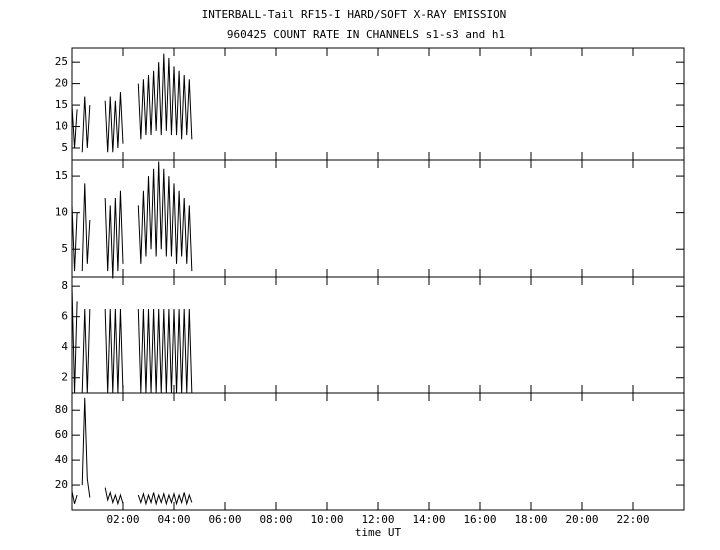 The width and height of the screenshot is (720, 550). Describe the element at coordinates (428, 519) in the screenshot. I see `x-tick-label: 14:00` at that location.